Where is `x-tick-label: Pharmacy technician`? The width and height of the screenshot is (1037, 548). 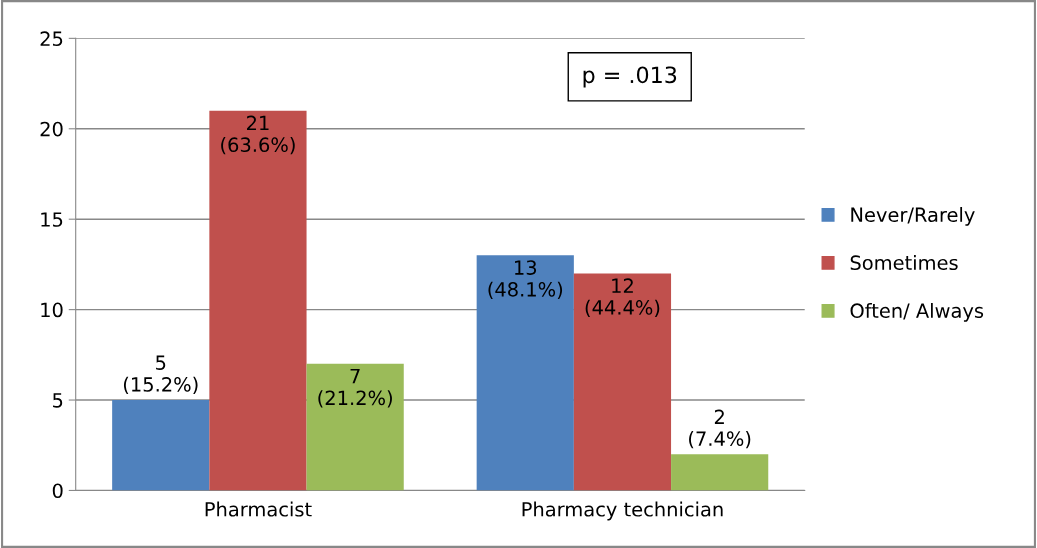 x-tick-label: Pharmacy technician is located at coordinates (622, 511).